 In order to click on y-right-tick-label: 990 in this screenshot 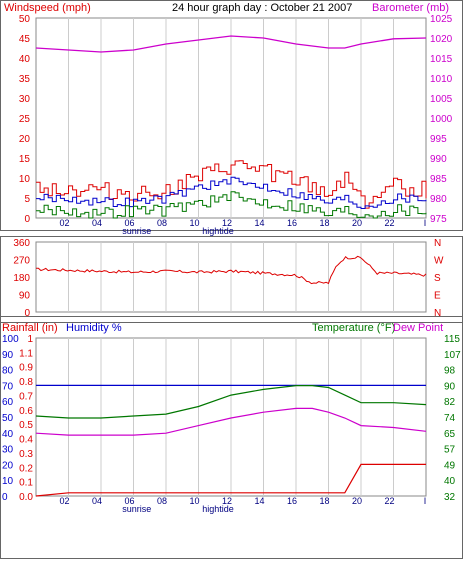, I will do `click(438, 159)`.